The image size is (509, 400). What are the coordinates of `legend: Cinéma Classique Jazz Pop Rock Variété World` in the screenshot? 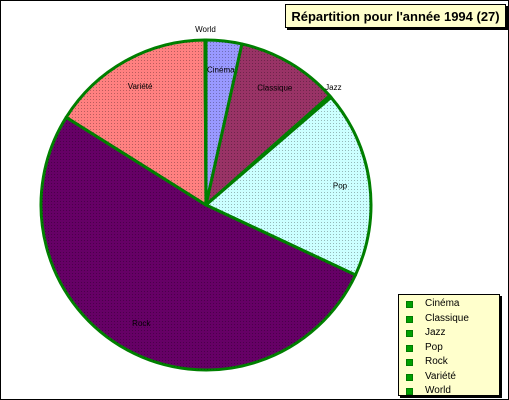 It's located at (449, 345).